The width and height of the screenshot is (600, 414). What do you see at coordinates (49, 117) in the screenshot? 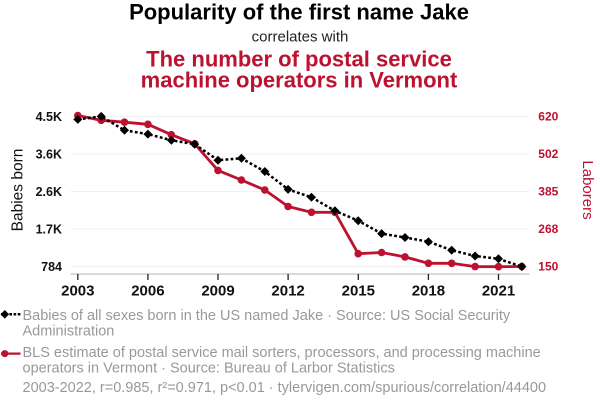
I see `svg-text: 4.5K` at bounding box center [49, 117].